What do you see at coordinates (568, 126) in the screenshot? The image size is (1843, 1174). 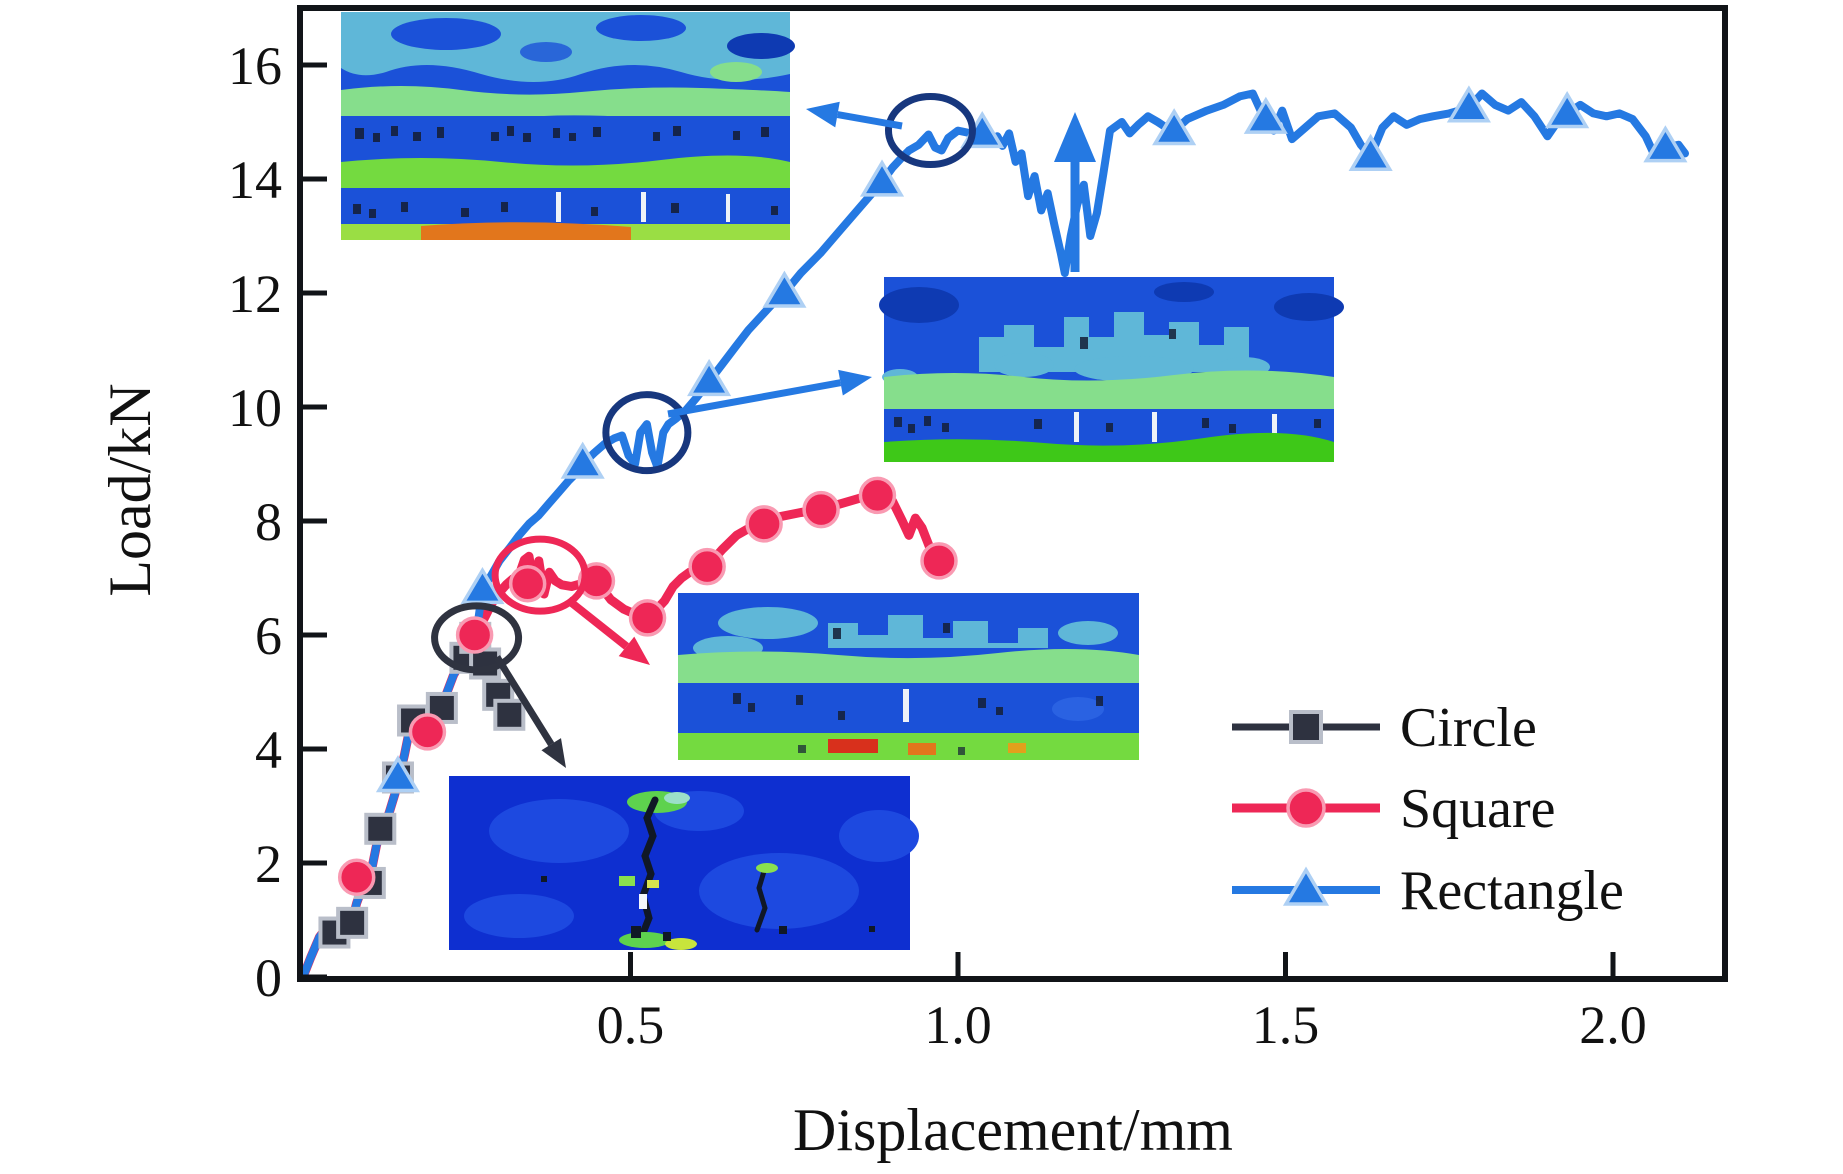 I see `rectangle-final-state-inset` at bounding box center [568, 126].